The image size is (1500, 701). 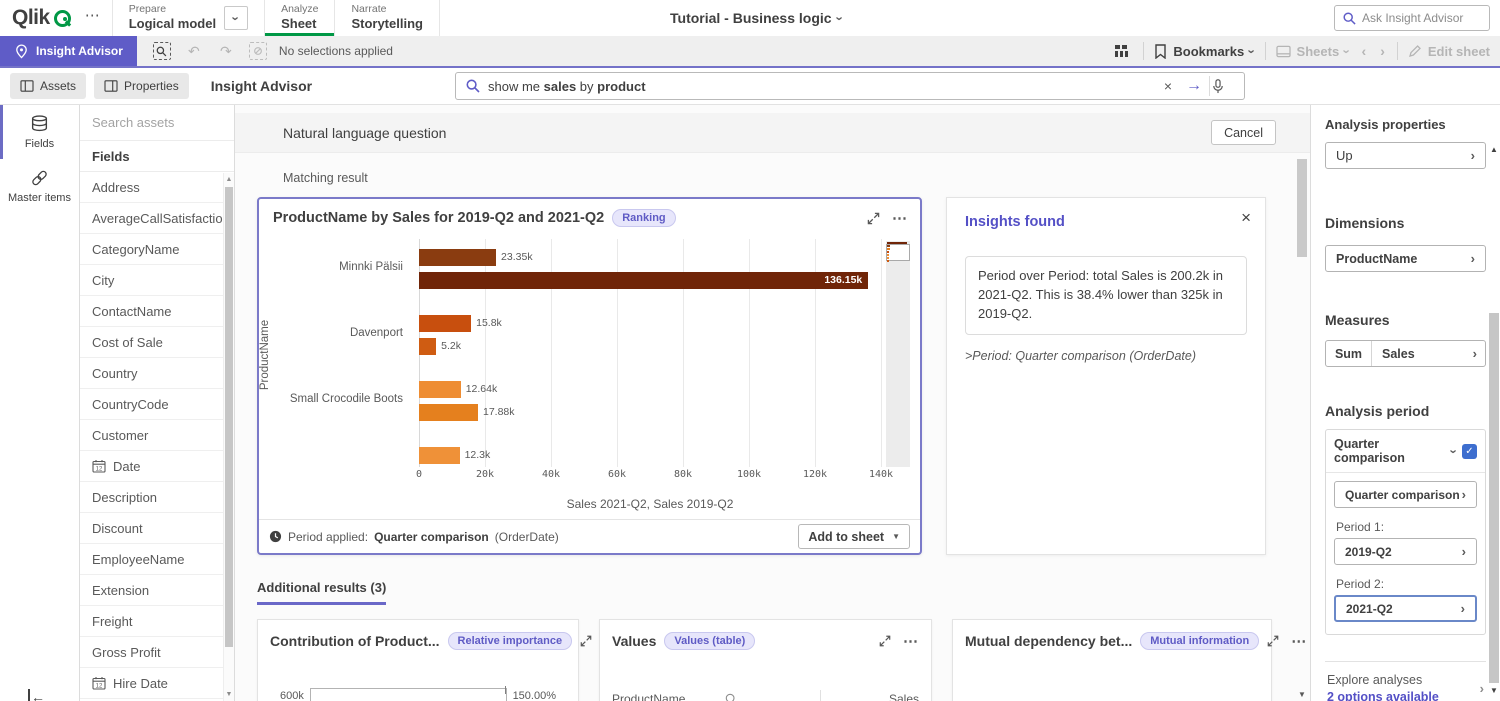 What do you see at coordinates (387, 18) in the screenshot?
I see `nav-tab-narrate: Narrate Storytelling` at bounding box center [387, 18].